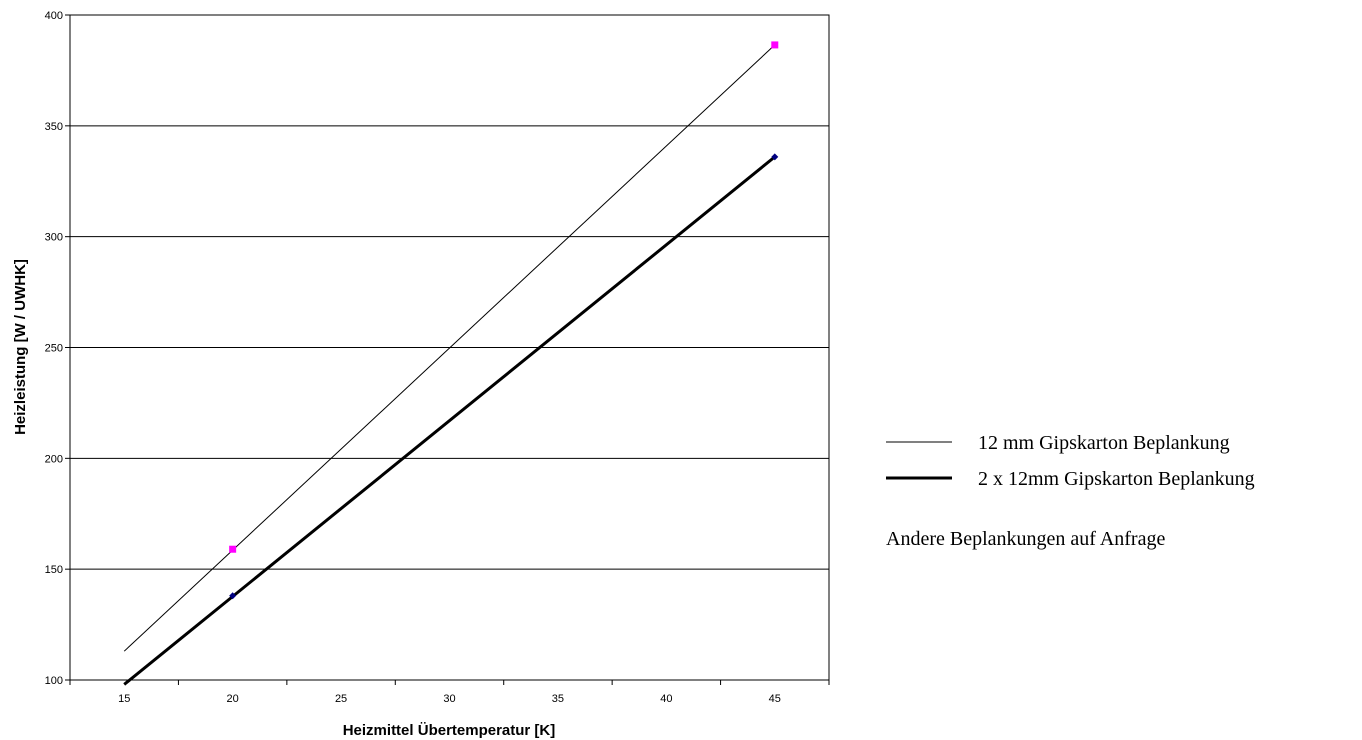 This screenshot has width=1362, height=740. Describe the element at coordinates (1025, 539) in the screenshot. I see `note-text: Andere Beplankungen auf Anfrage` at that location.